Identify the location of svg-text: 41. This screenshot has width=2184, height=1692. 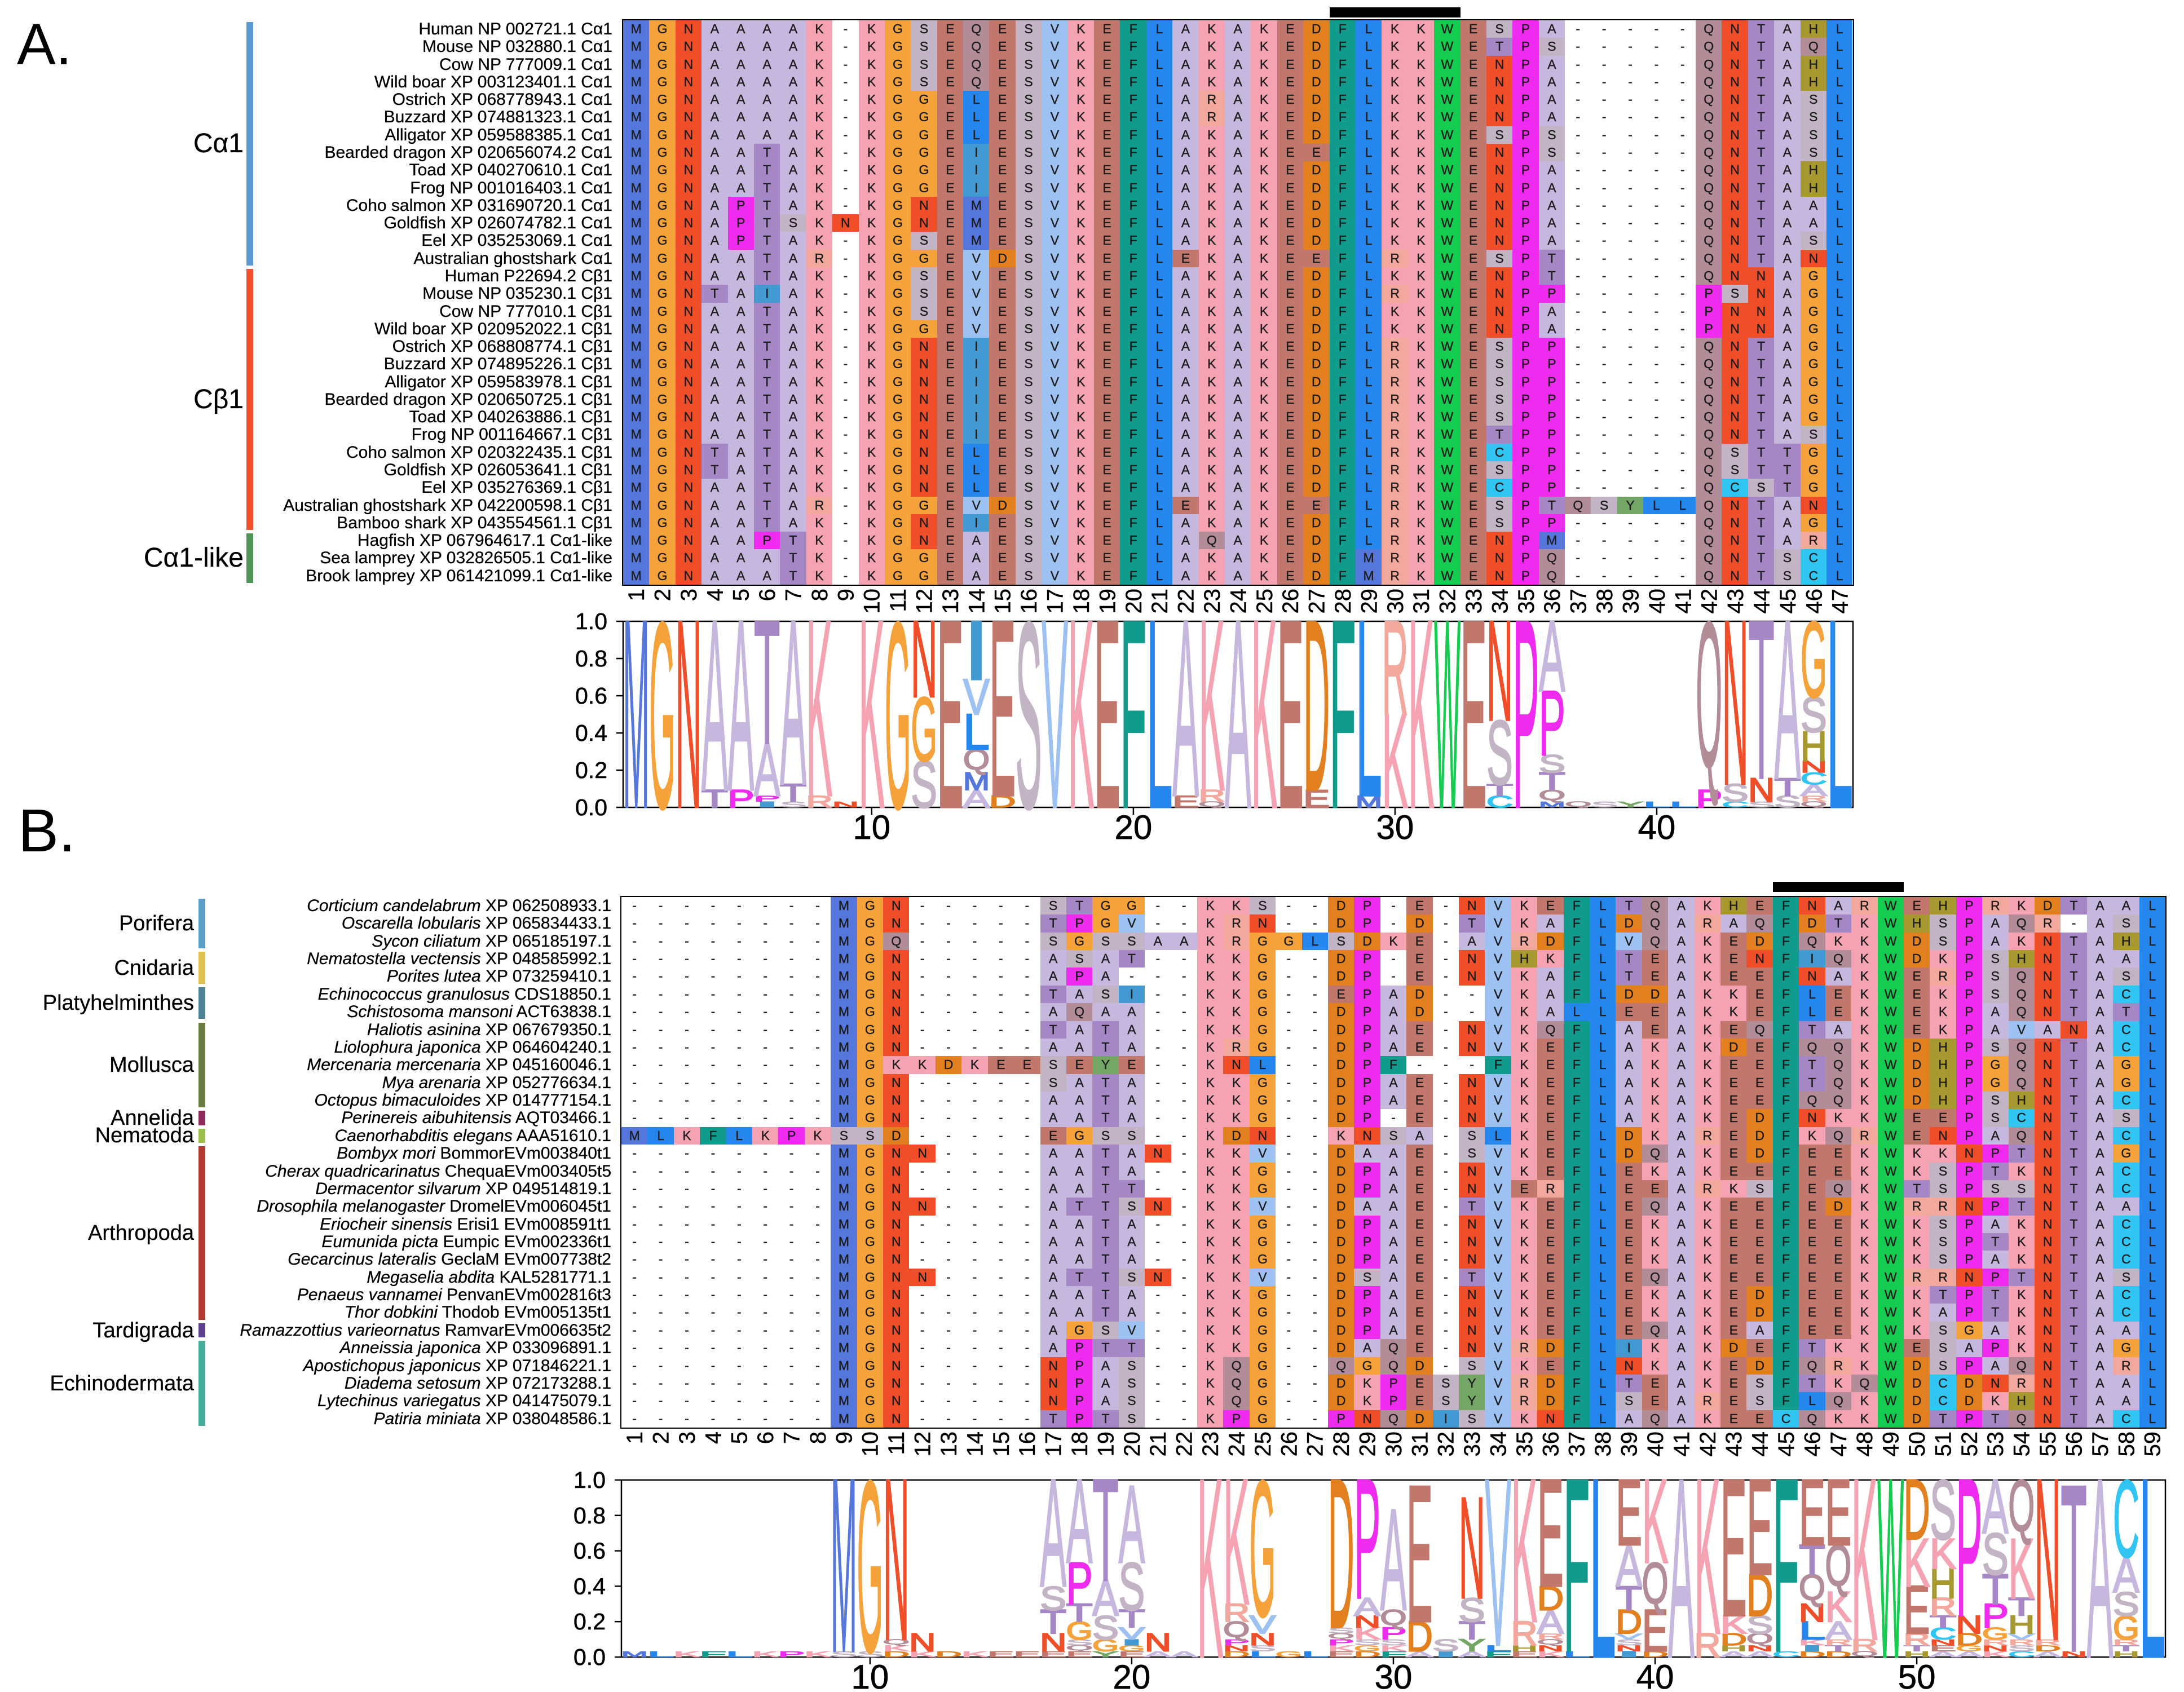
(1683, 601).